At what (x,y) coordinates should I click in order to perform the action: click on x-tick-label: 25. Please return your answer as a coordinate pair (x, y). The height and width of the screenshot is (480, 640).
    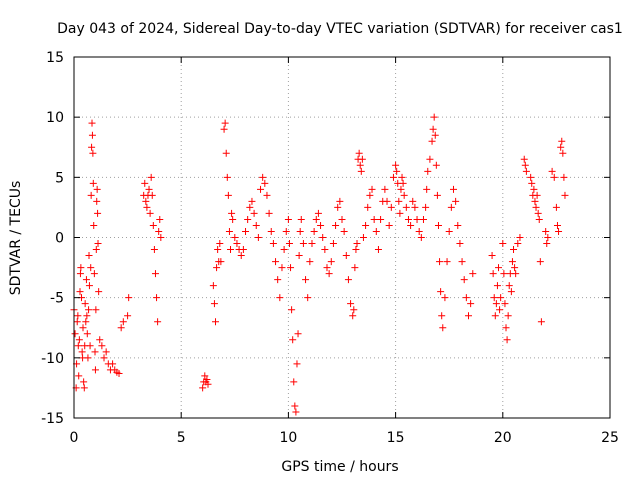
    Looking at the image, I should click on (610, 438).